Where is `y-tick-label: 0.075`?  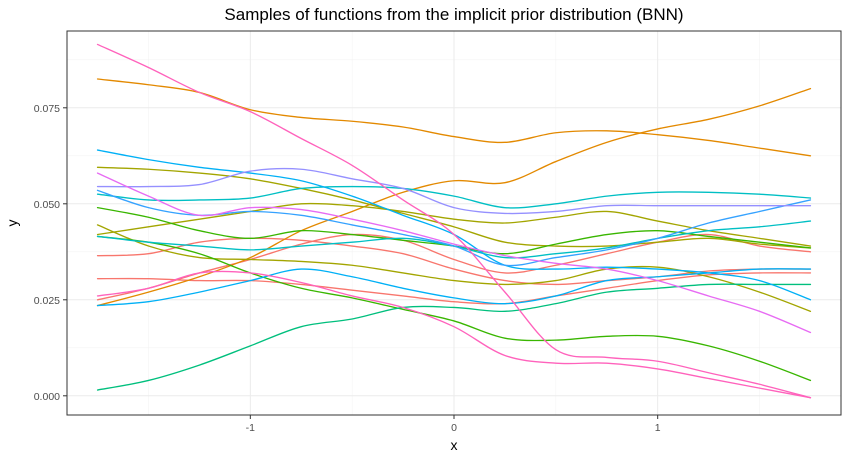
y-tick-label: 0.075 is located at coordinates (47, 109).